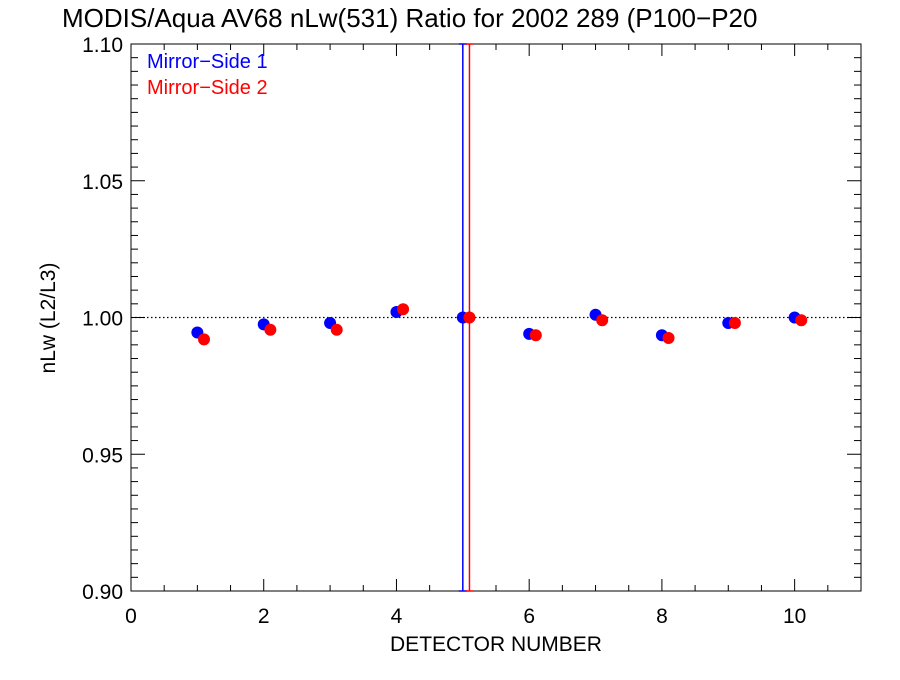 The width and height of the screenshot is (900, 680). What do you see at coordinates (207, 88) in the screenshot?
I see `legend-entry-series-2: Mirror−Side 2` at bounding box center [207, 88].